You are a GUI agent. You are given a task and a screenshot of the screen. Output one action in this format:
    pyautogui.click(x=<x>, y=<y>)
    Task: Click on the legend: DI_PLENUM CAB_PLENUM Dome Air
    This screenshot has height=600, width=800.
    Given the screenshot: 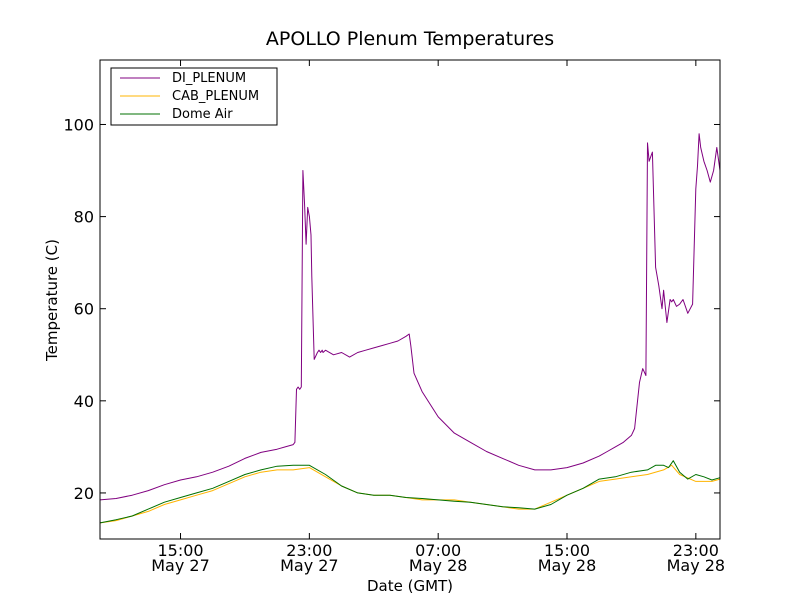 What is the action you would take?
    pyautogui.click(x=194, y=96)
    